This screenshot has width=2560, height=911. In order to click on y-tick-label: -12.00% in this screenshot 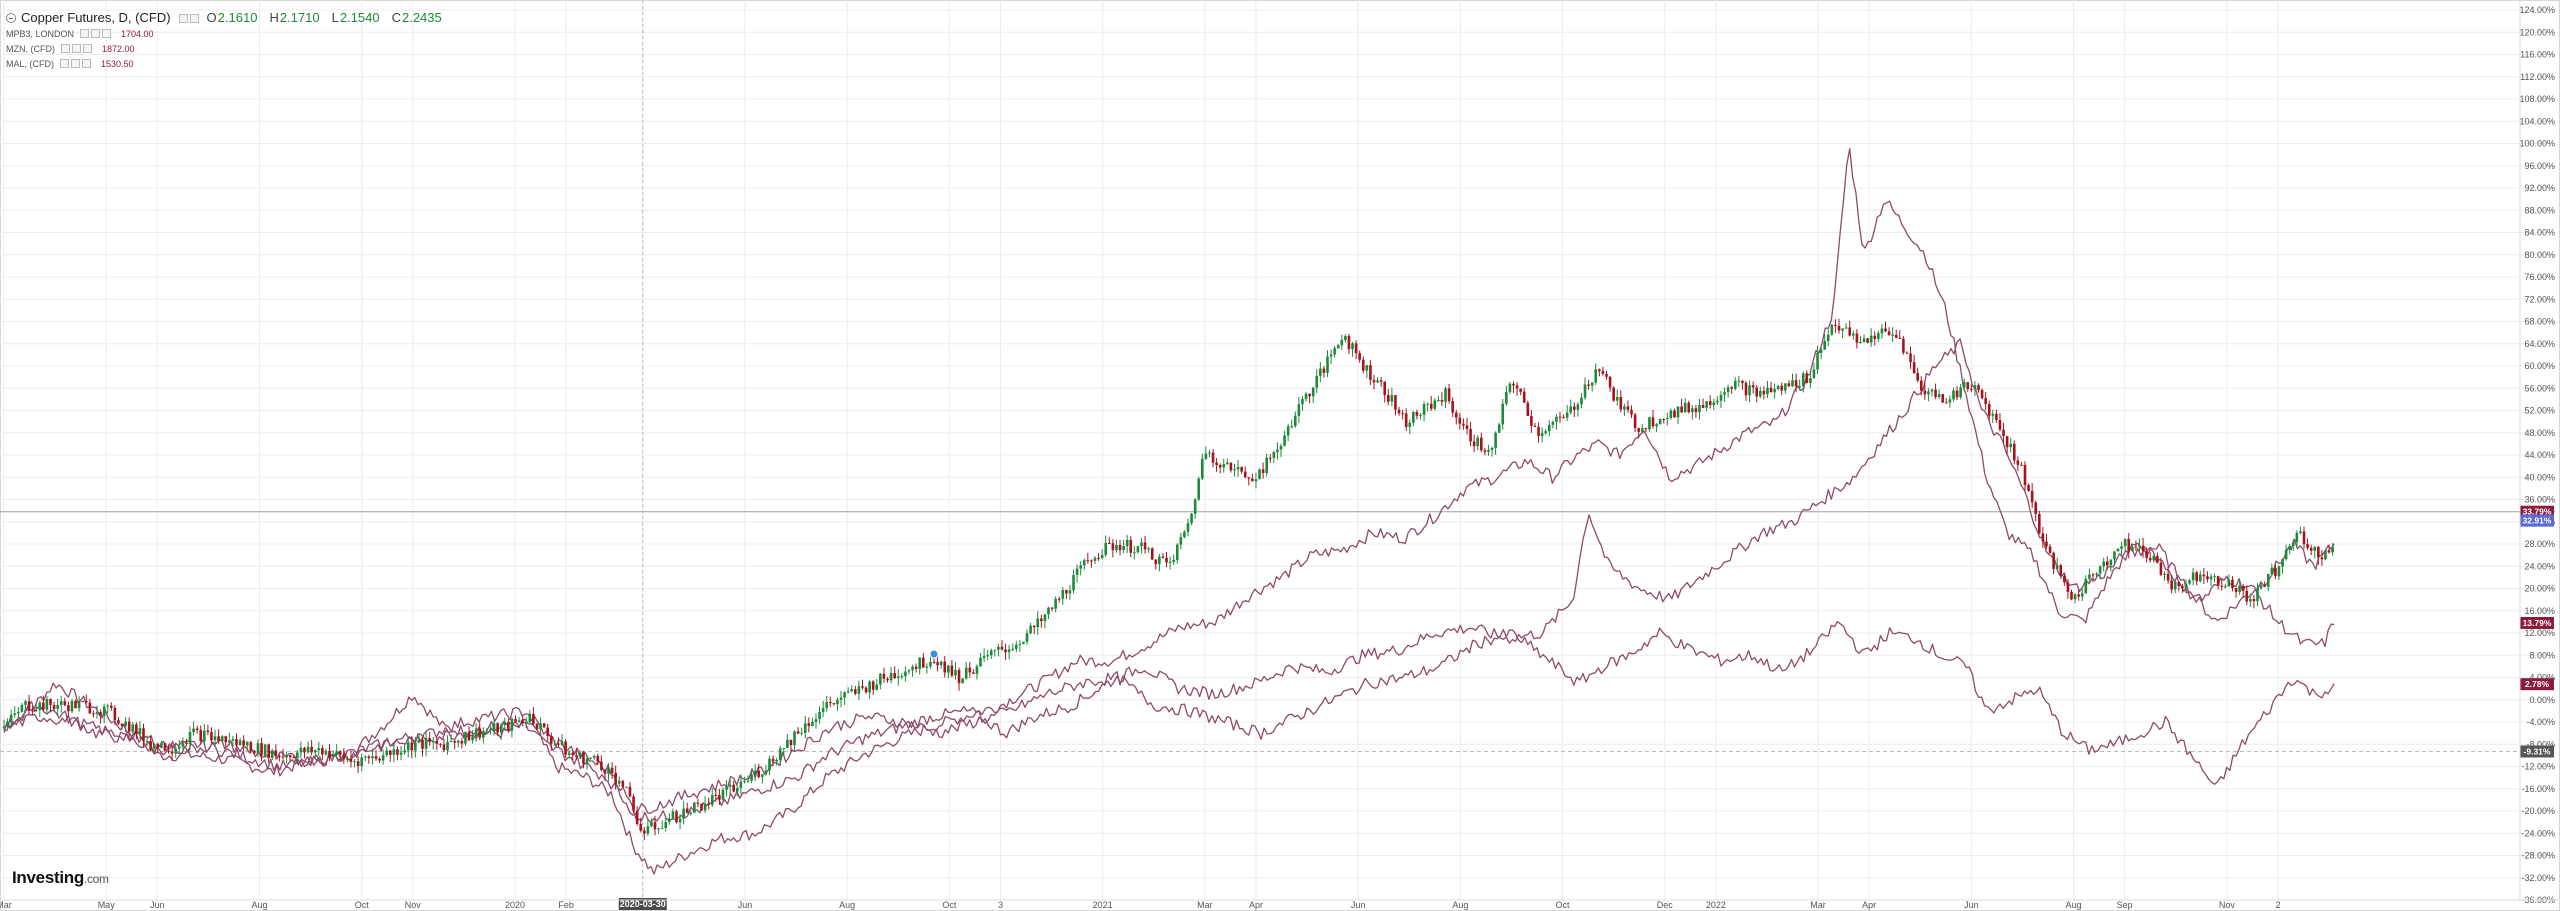, I will do `click(2538, 767)`.